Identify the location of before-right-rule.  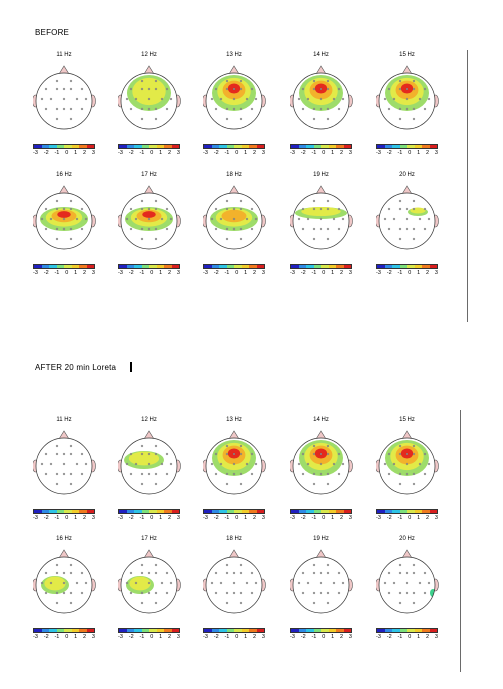
(467, 186).